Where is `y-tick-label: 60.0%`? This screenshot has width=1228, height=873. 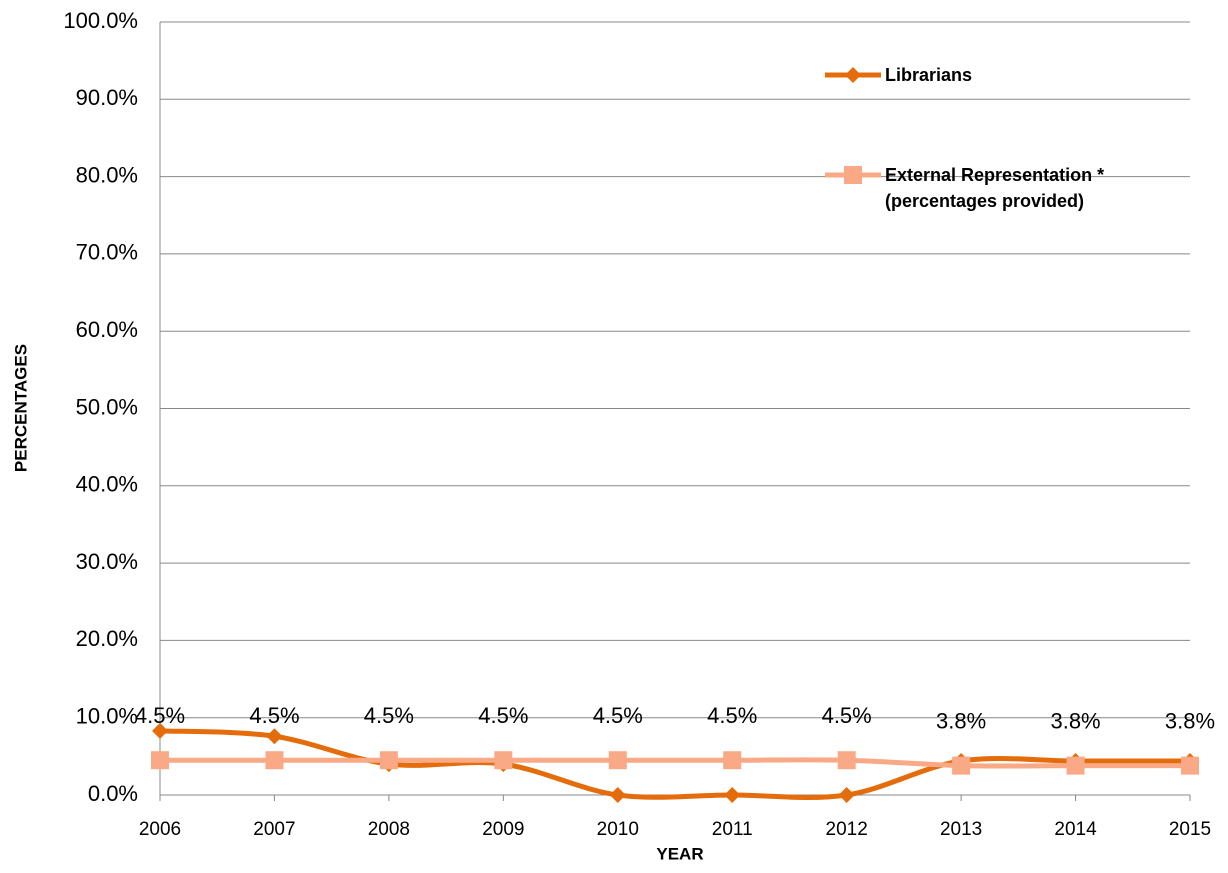 y-tick-label: 60.0% is located at coordinates (107, 329).